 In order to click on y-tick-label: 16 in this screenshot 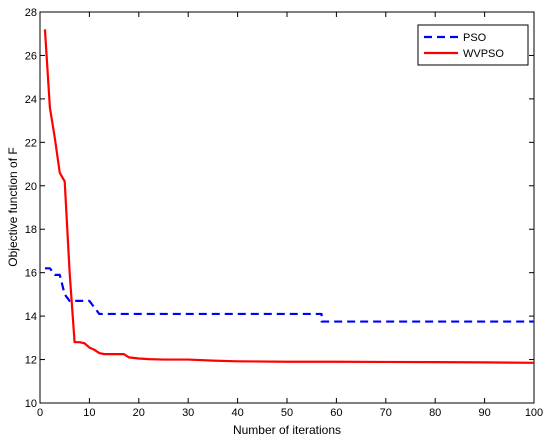, I will do `click(31, 274)`.